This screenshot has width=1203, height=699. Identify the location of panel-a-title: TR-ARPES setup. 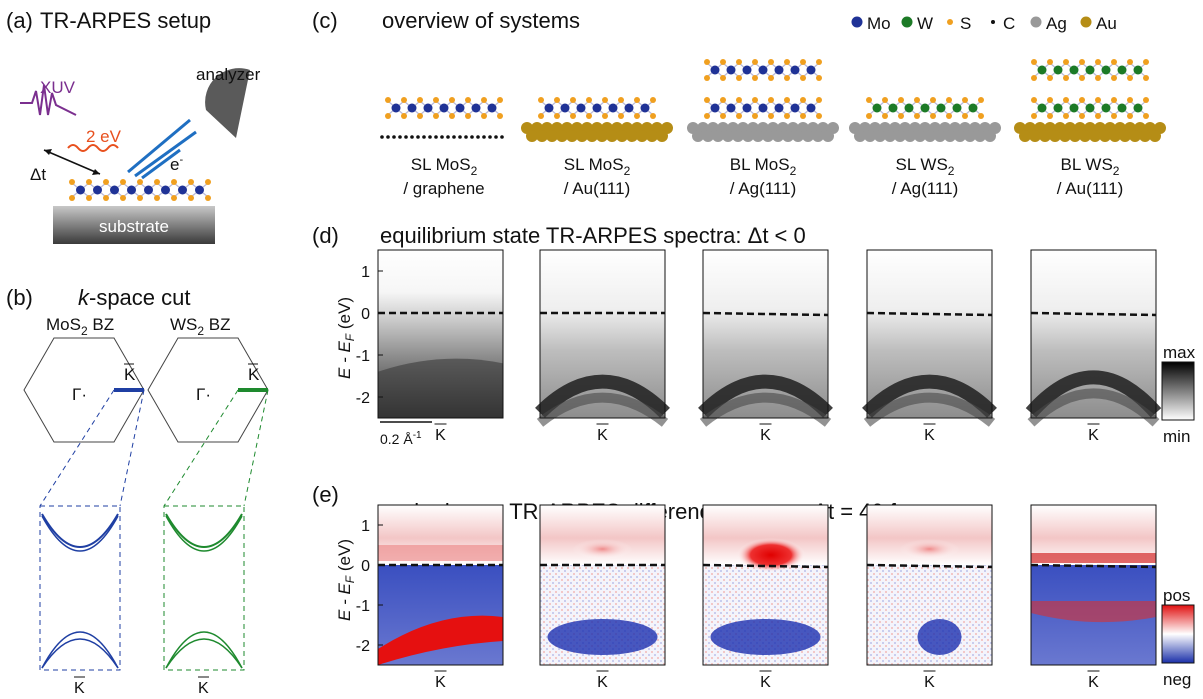
(125, 20).